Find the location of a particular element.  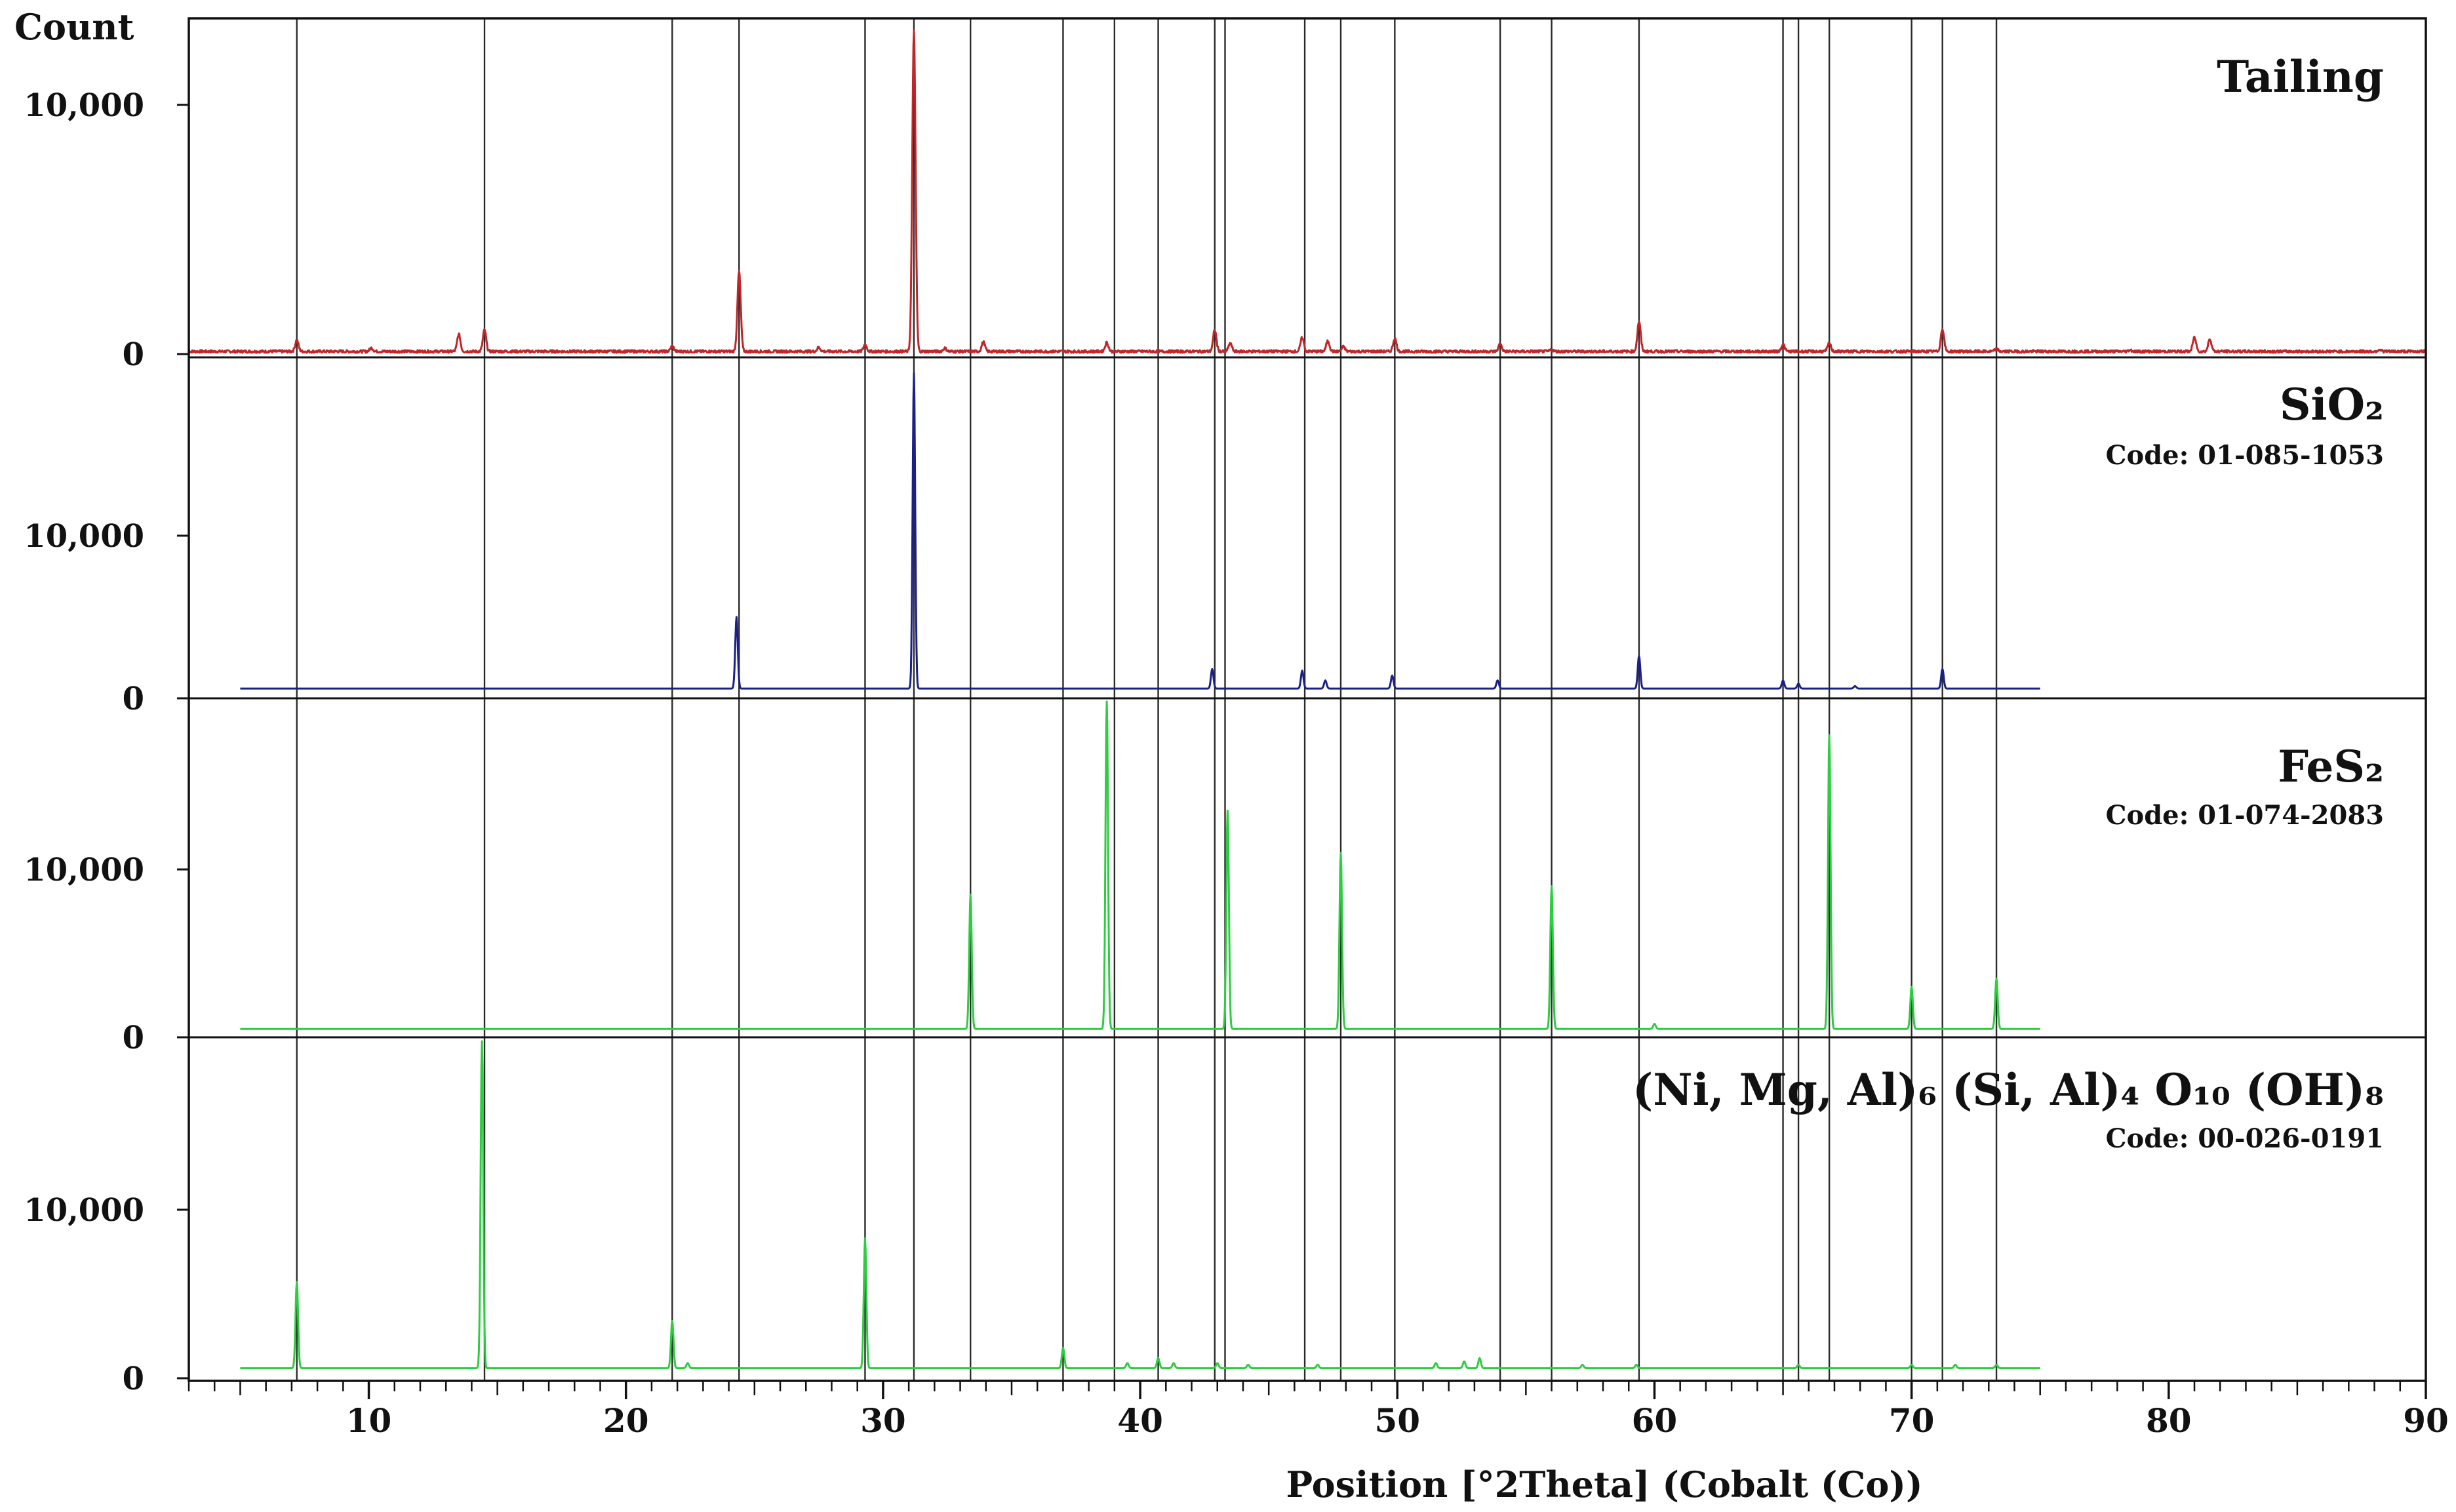

x-tick-label: 90 is located at coordinates (2426, 1420).